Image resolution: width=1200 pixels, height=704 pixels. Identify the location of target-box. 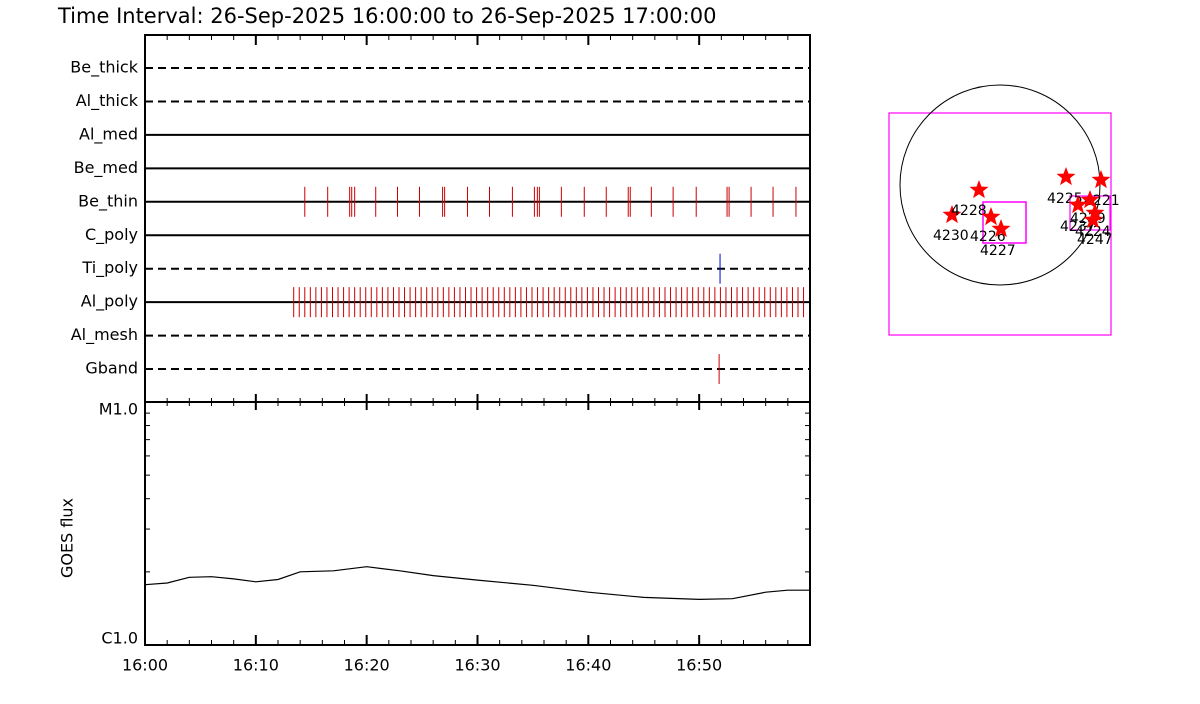
(1004, 222).